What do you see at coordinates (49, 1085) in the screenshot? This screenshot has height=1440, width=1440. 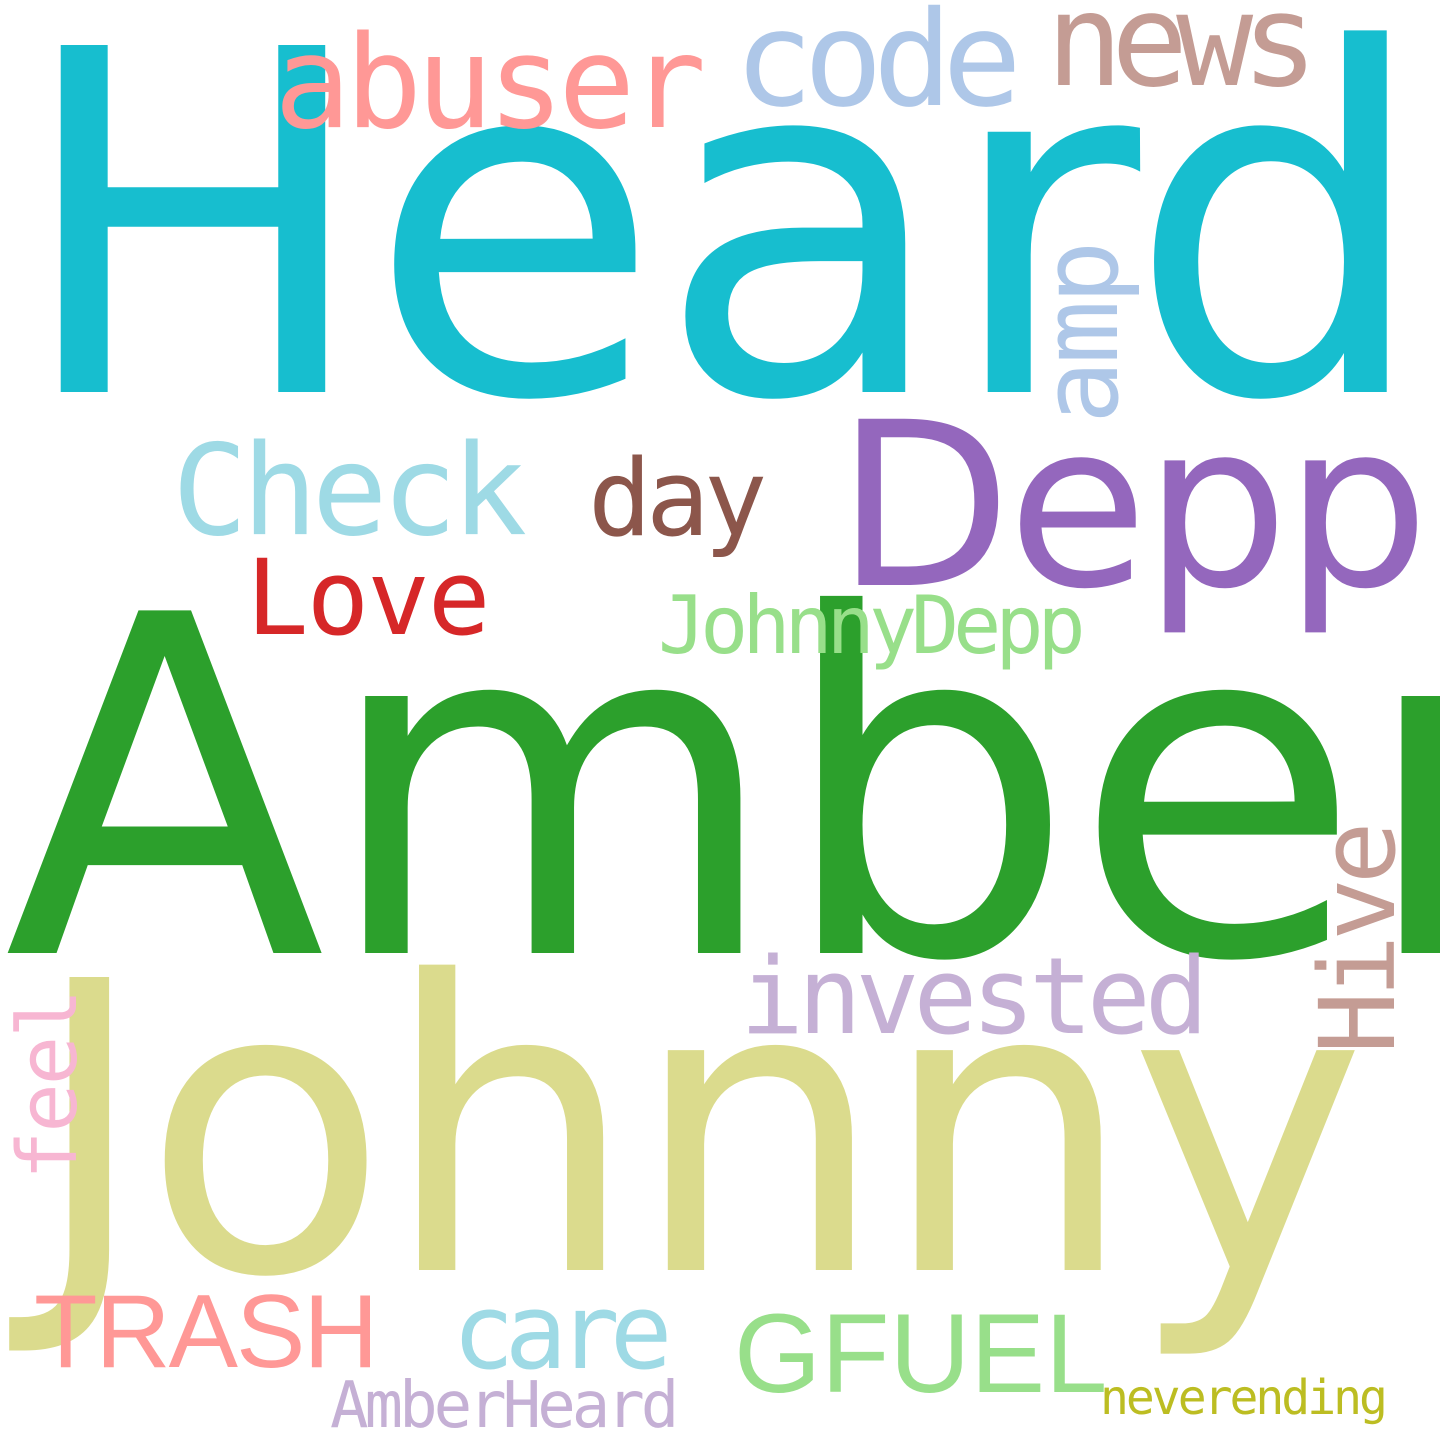 I see `word-feel: feel` at bounding box center [49, 1085].